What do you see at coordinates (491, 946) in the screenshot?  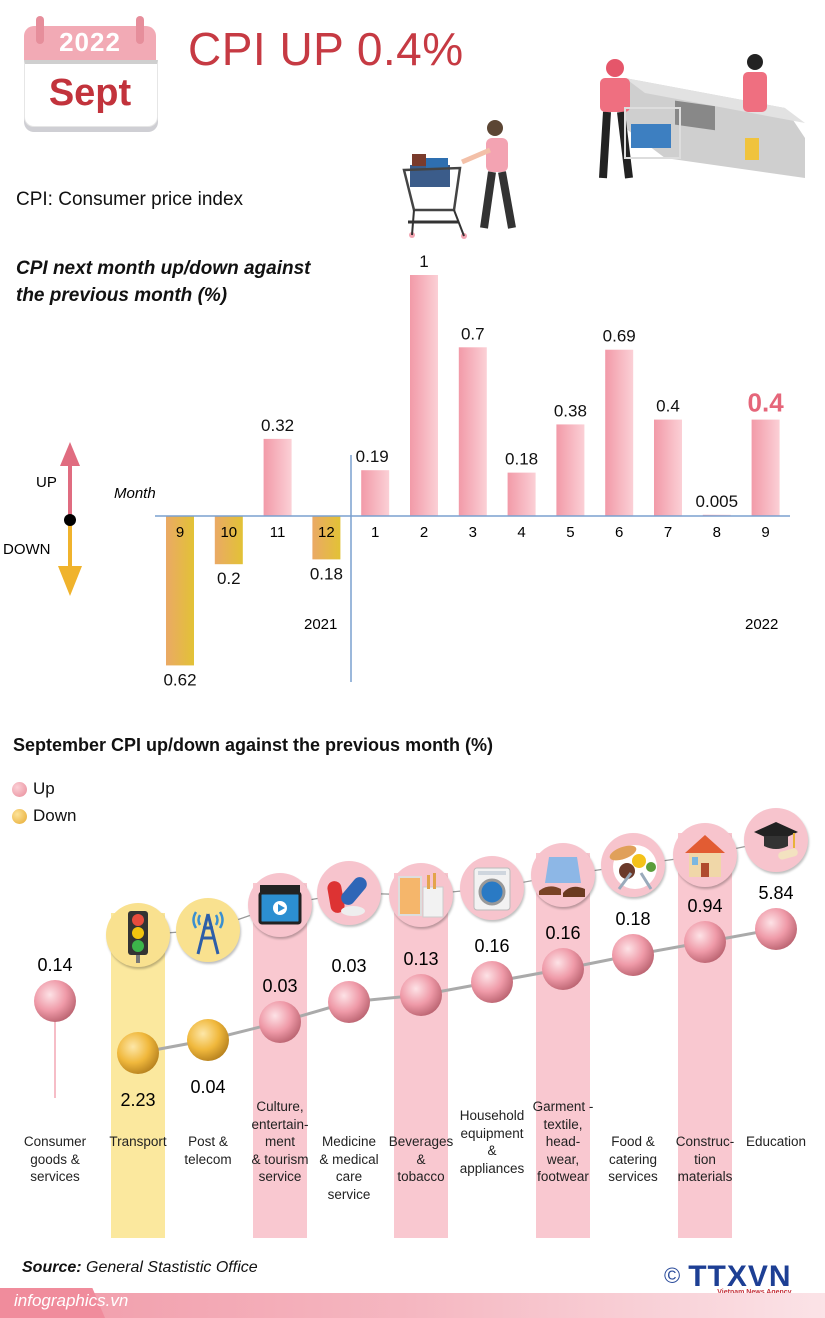 I see `category-value-label: 0.16` at bounding box center [491, 946].